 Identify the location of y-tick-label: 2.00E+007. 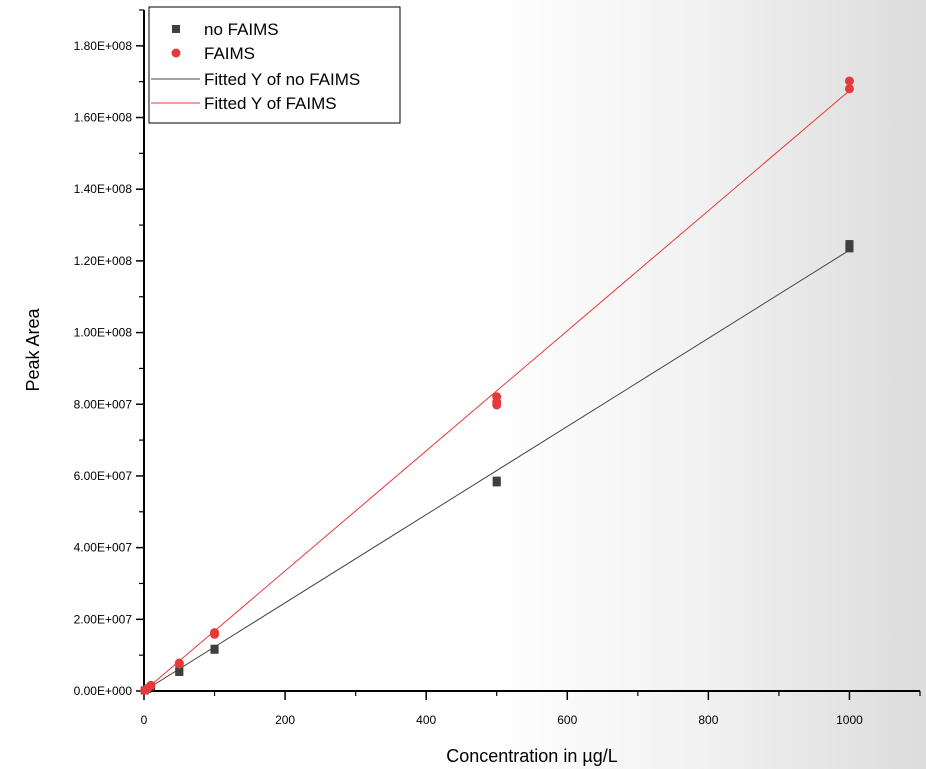
(103, 619).